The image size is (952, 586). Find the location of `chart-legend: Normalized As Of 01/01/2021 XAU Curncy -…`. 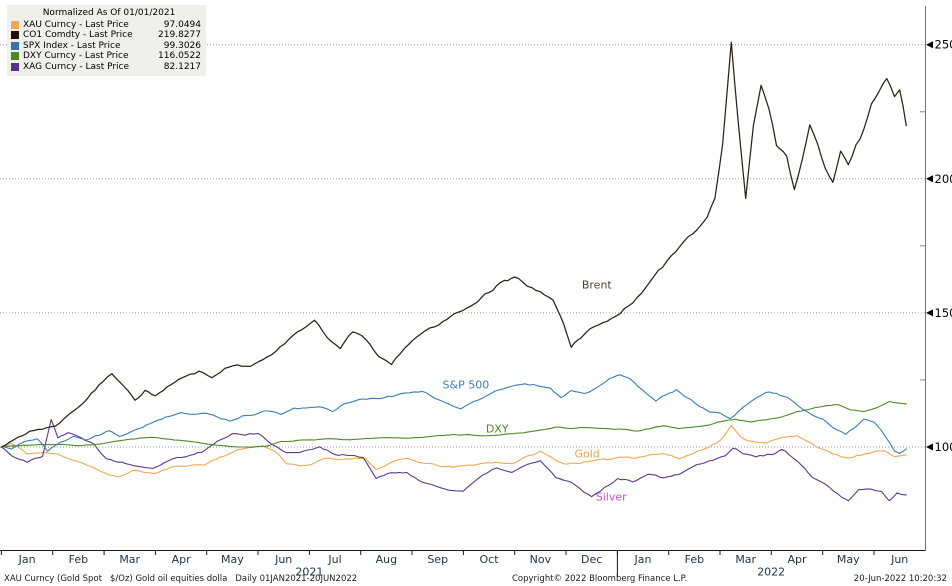

chart-legend: Normalized As Of 01/01/2021 XAU Curncy -… is located at coordinates (106, 40).